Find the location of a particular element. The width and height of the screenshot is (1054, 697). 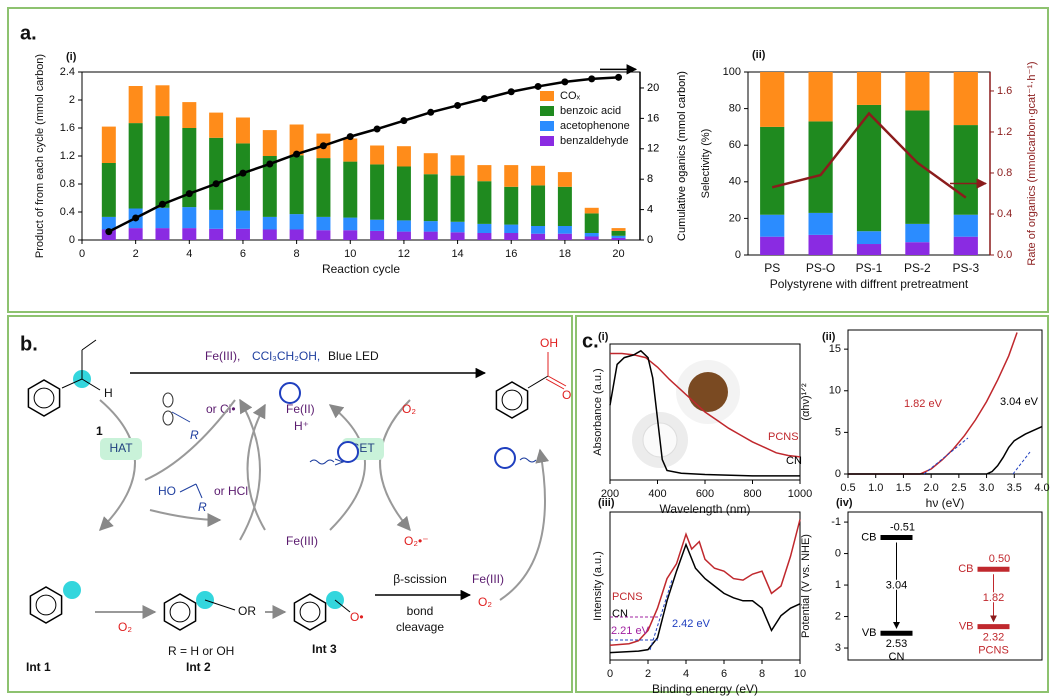

photo is located at coordinates (708, 392).